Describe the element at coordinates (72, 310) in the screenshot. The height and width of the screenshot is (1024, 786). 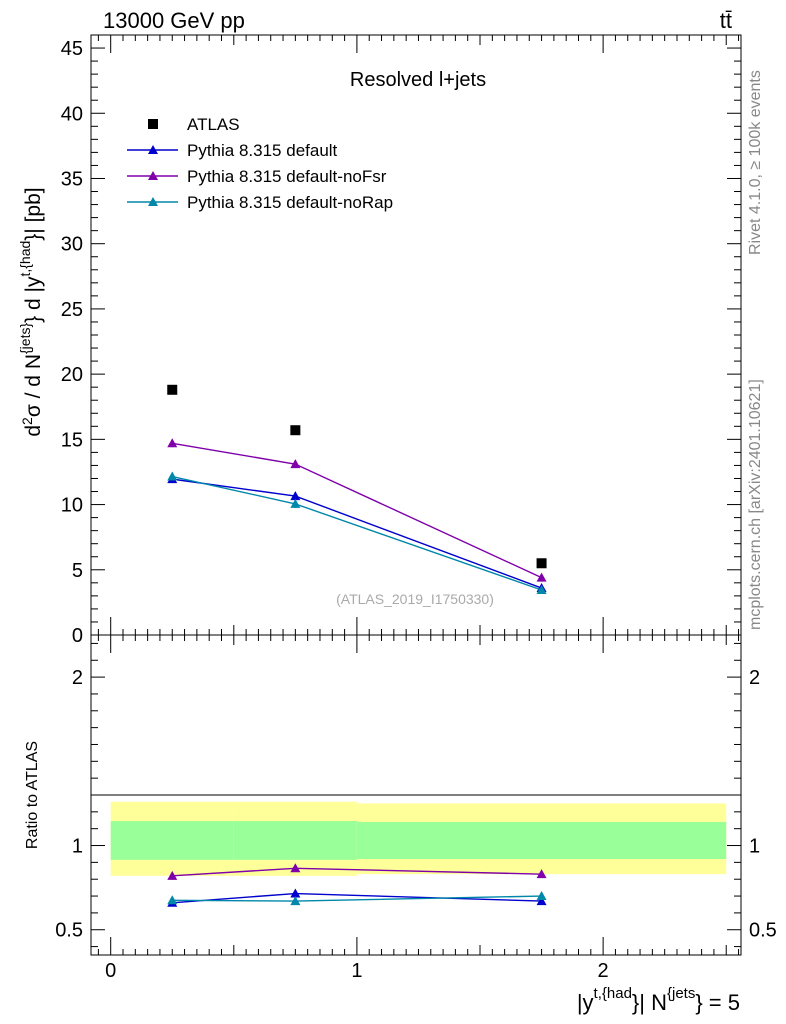
I see `main-y-tick-label: 25` at that location.